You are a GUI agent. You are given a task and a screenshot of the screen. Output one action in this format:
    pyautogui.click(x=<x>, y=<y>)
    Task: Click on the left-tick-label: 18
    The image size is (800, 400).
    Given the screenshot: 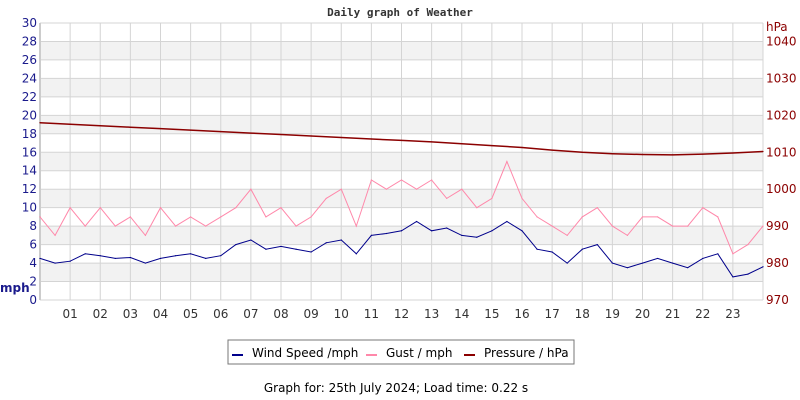 What is the action you would take?
    pyautogui.click(x=29, y=134)
    